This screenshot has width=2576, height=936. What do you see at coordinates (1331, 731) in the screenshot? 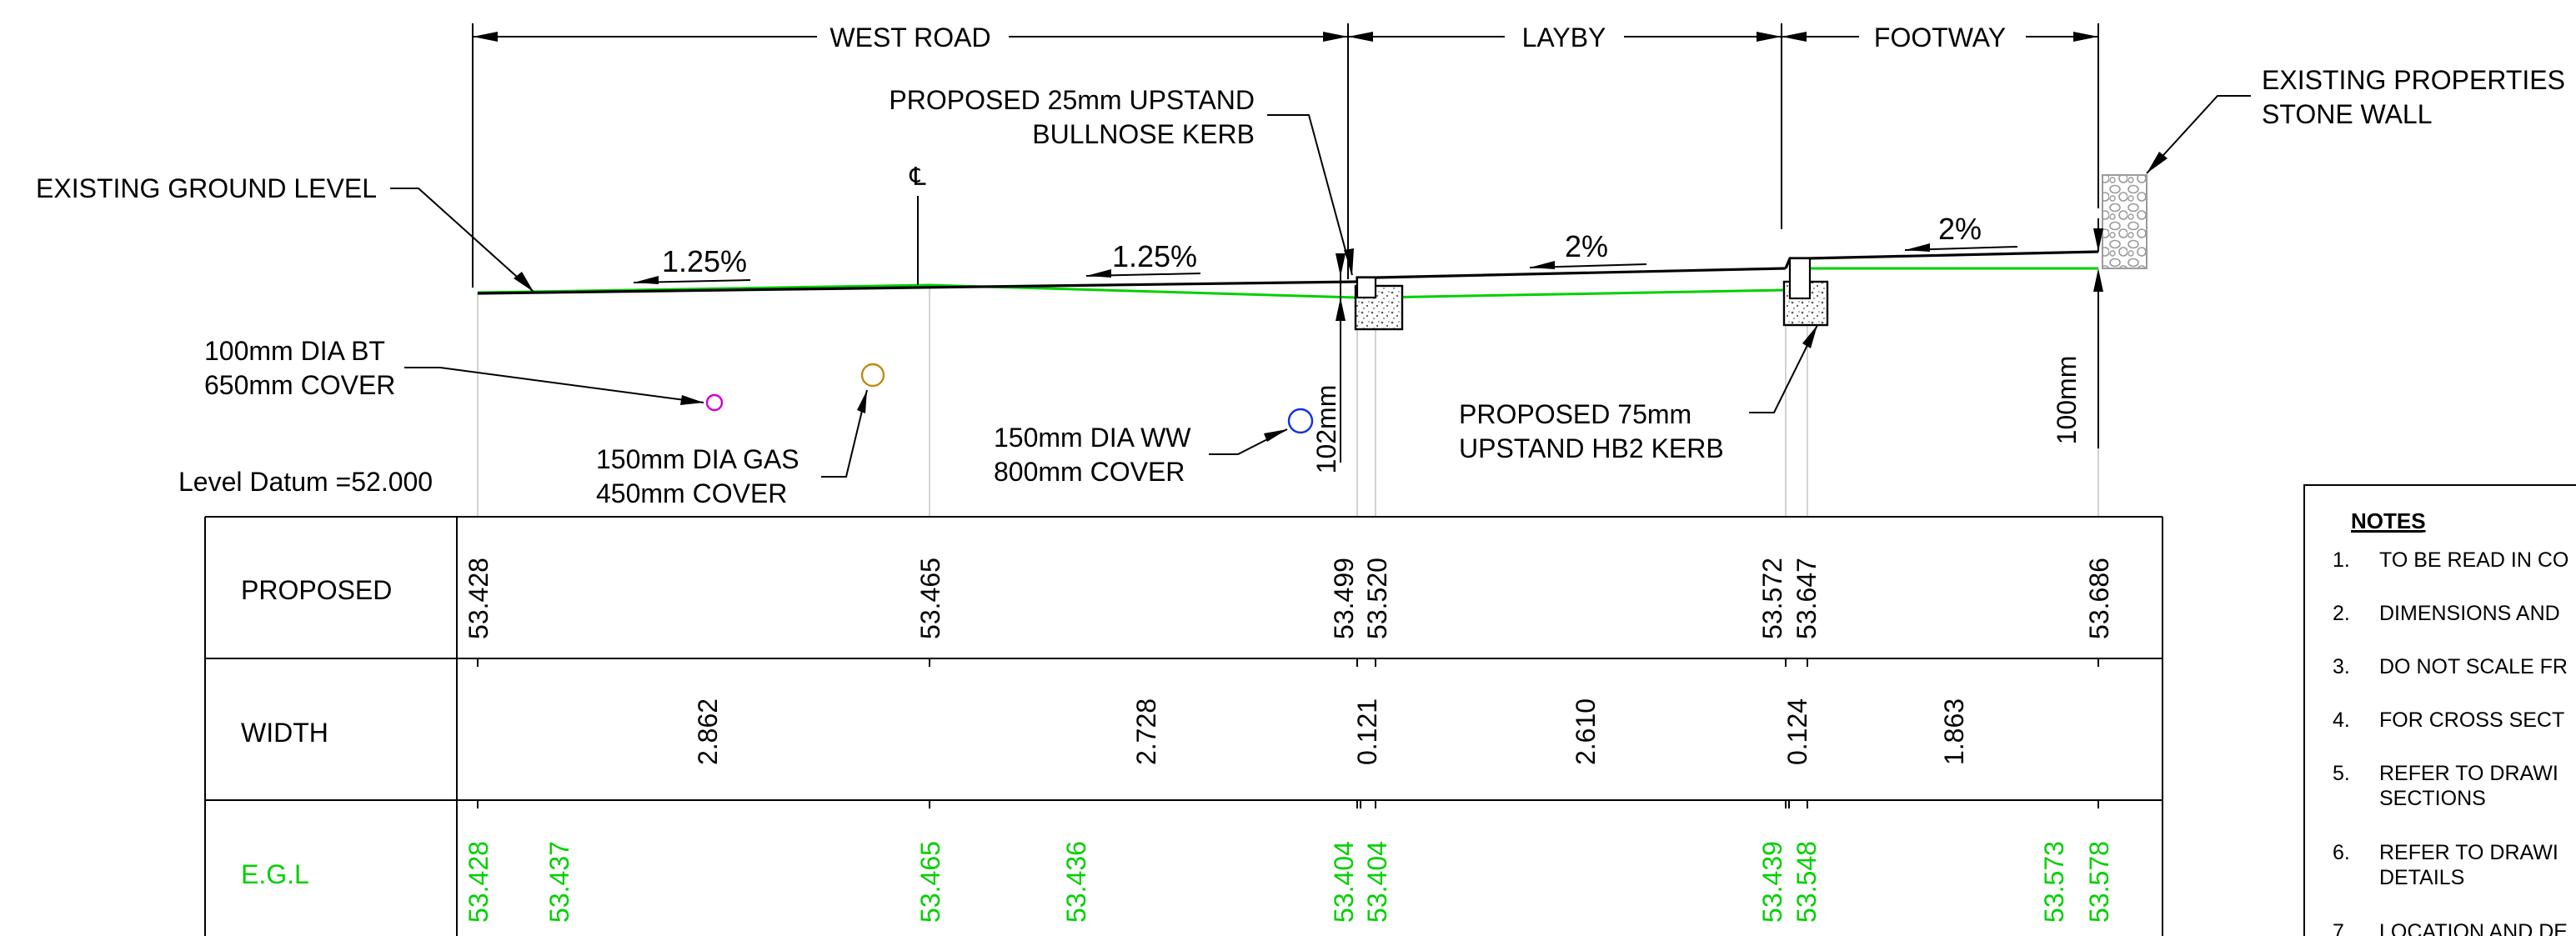
I see `widths: 2.862 2.728 0.121 2.610 0.124 1.863` at bounding box center [1331, 731].